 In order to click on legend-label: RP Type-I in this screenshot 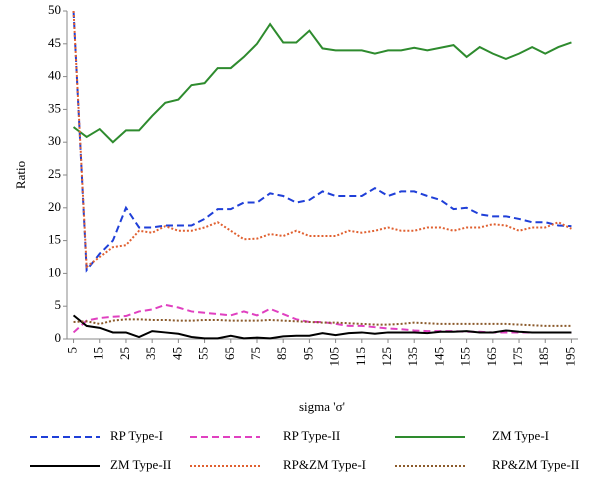, I will do `click(136, 435)`.